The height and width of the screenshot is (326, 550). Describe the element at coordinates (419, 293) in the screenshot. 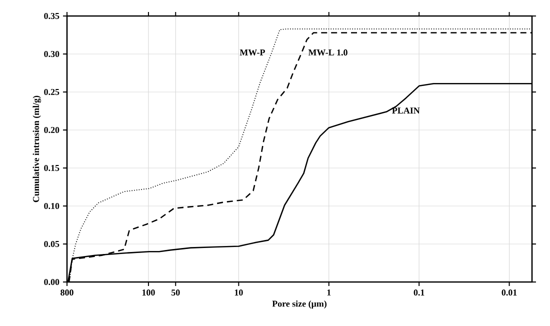

I see `x-tick-label: 0.1` at that location.